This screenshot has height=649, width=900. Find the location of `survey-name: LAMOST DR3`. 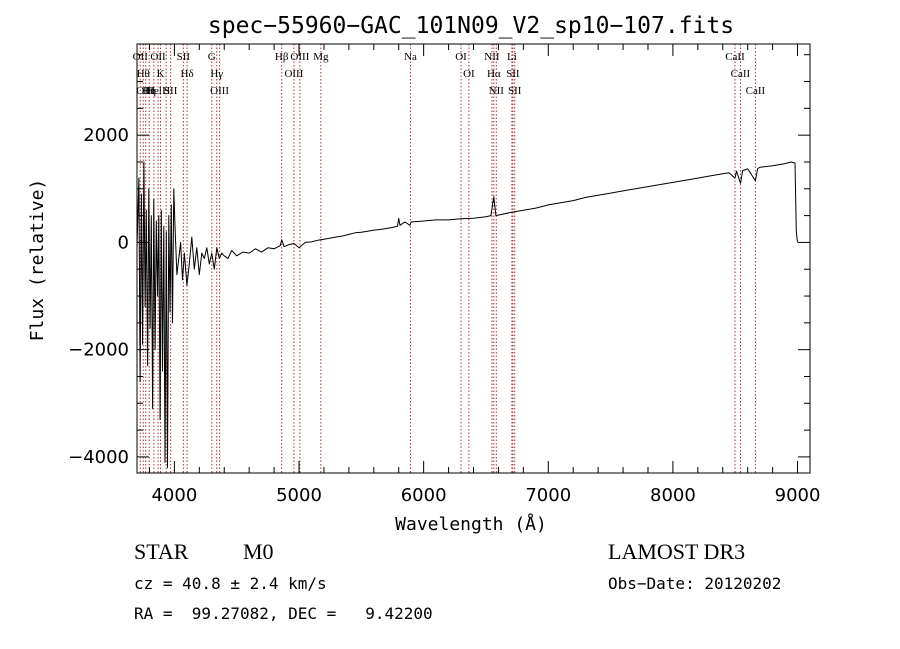

survey-name: LAMOST DR3 is located at coordinates (677, 551).